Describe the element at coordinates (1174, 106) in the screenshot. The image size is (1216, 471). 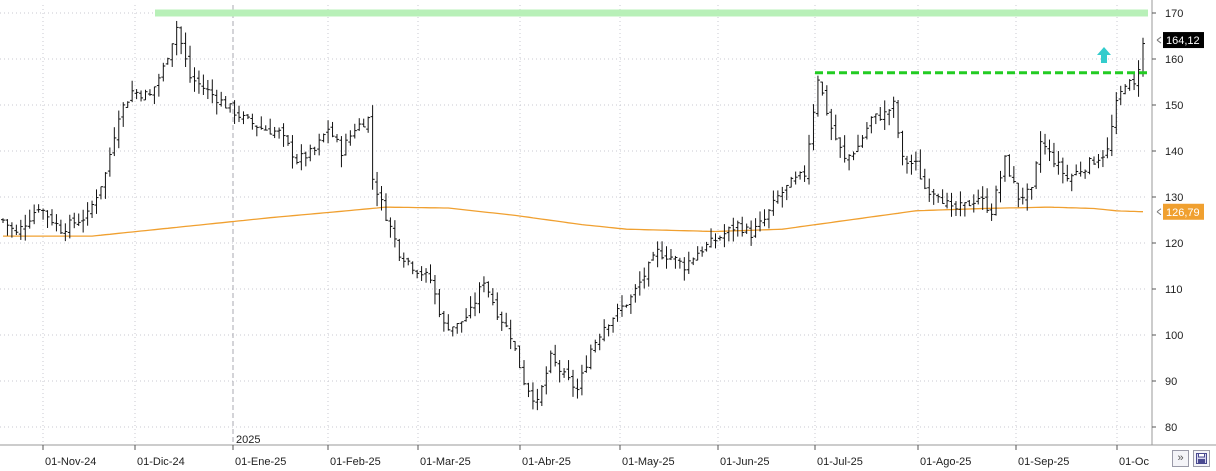
I see `y-tick-label: 150` at that location.